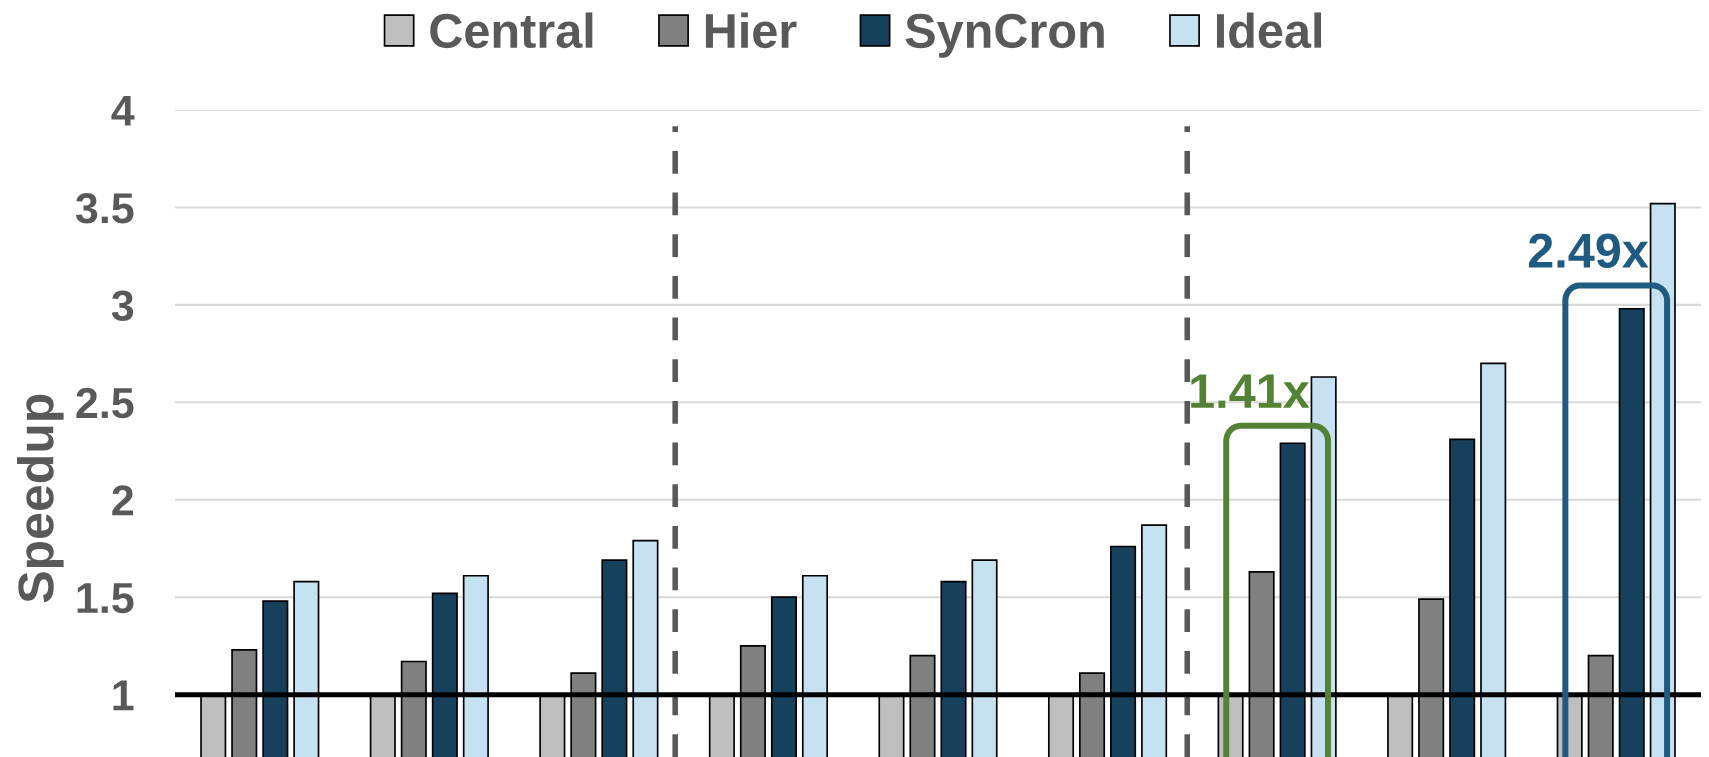  What do you see at coordinates (123, 695) in the screenshot?
I see `y-tick-label: 1` at bounding box center [123, 695].